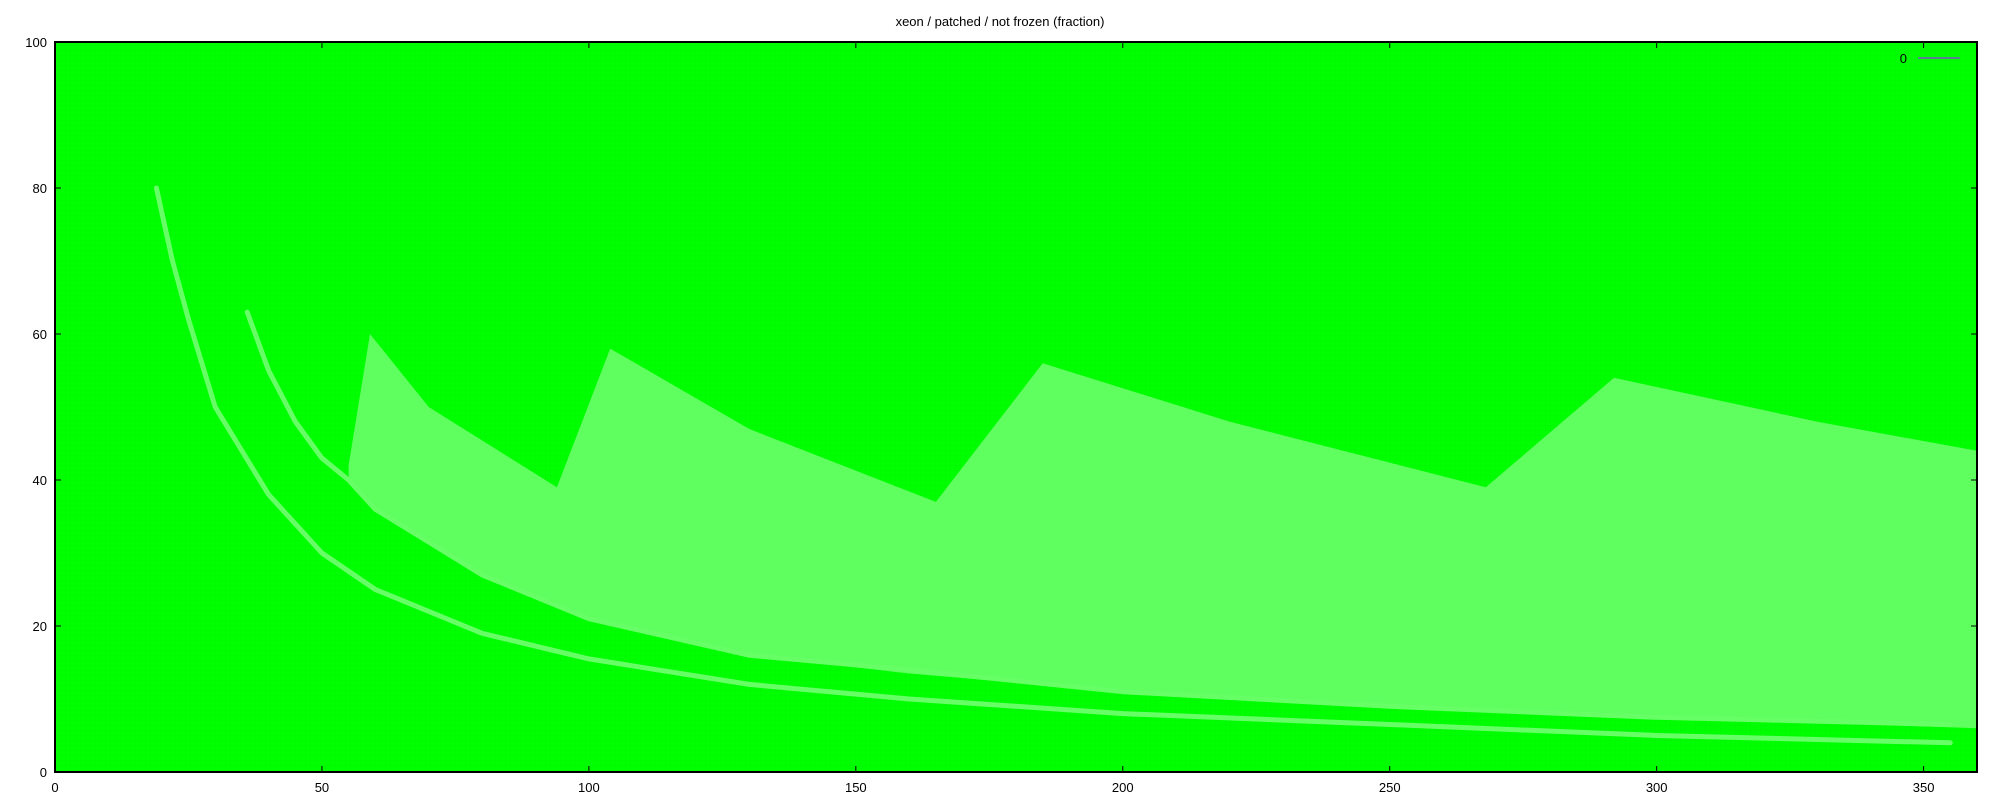 The height and width of the screenshot is (800, 2000). Describe the element at coordinates (1390, 787) in the screenshot. I see `x-tick-label: 250` at that location.